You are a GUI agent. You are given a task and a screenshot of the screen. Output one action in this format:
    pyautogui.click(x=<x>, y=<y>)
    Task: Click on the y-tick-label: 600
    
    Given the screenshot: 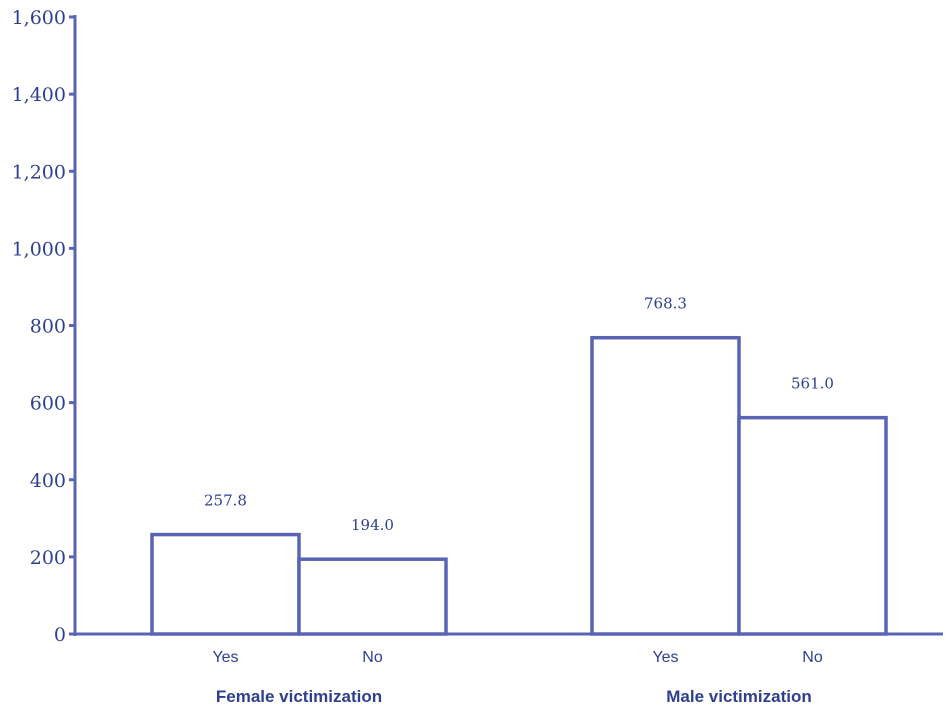 What is the action you would take?
    pyautogui.click(x=48, y=404)
    